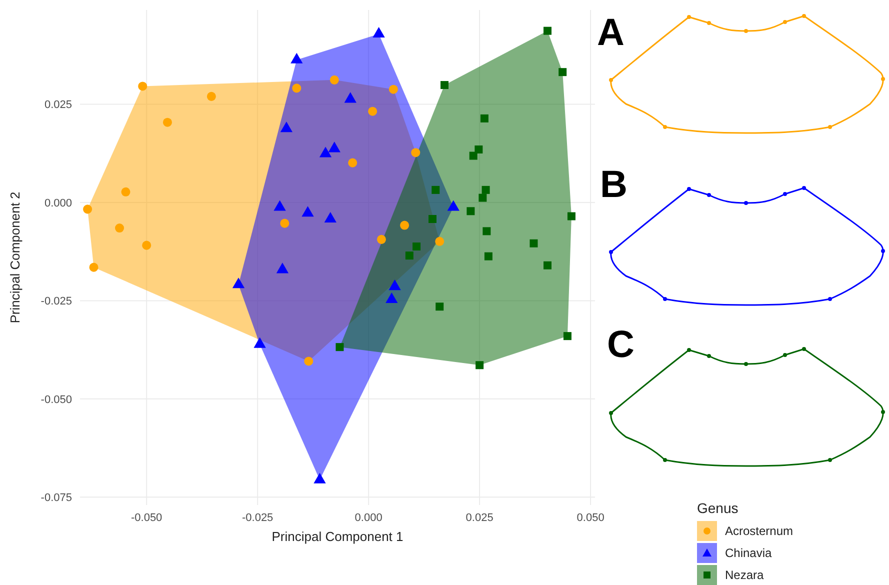  Describe the element at coordinates (480, 518) in the screenshot. I see `x-tick-label: 0.025` at that location.